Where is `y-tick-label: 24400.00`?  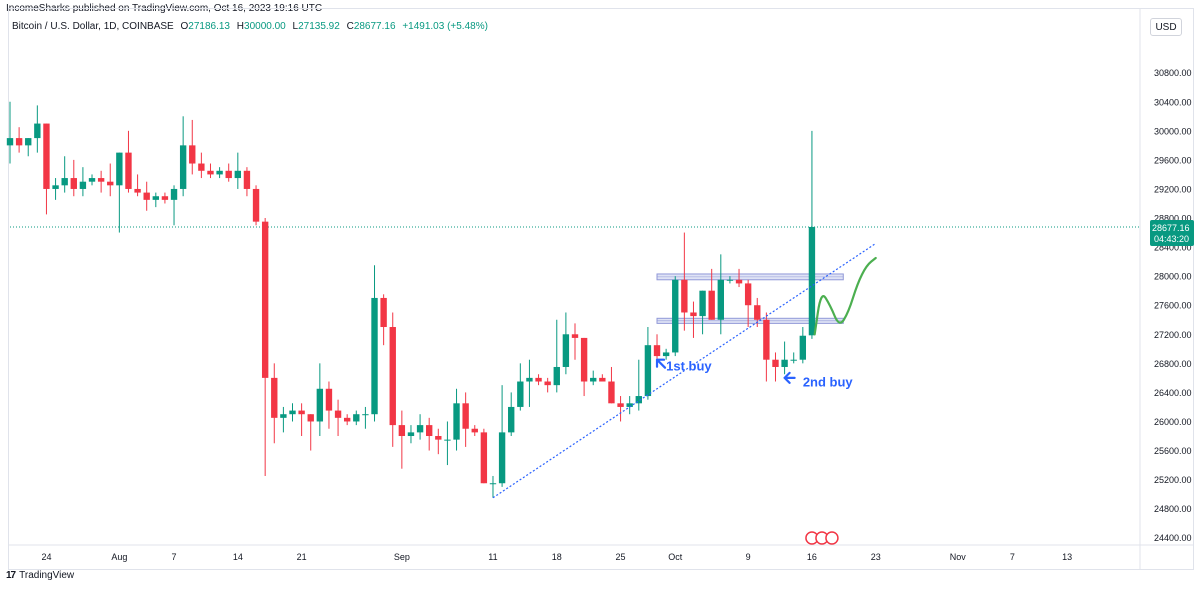 y-tick-label: 24400.00 is located at coordinates (1173, 538).